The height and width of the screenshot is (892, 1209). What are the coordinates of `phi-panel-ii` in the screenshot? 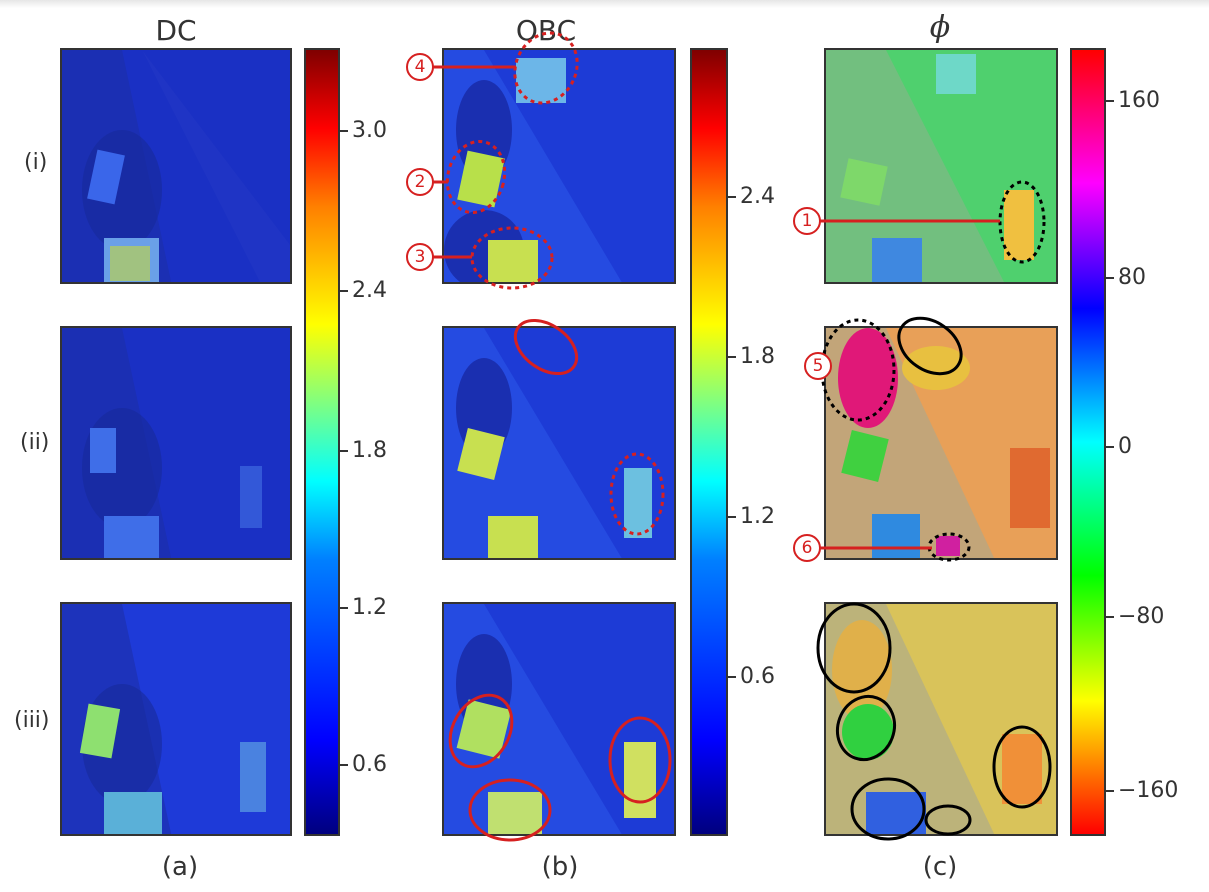 It's located at (941, 443).